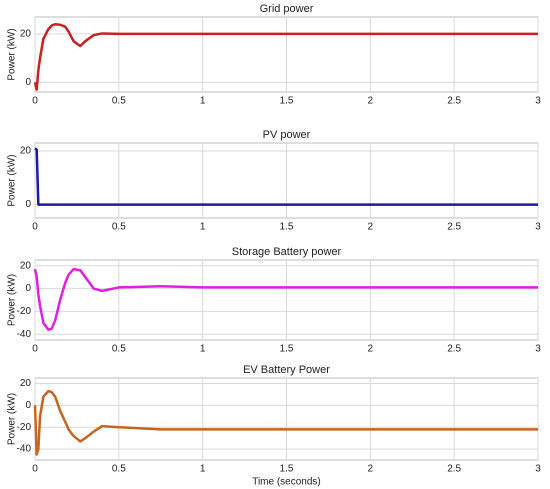  I want to click on chart-title: PV power, so click(287, 135).